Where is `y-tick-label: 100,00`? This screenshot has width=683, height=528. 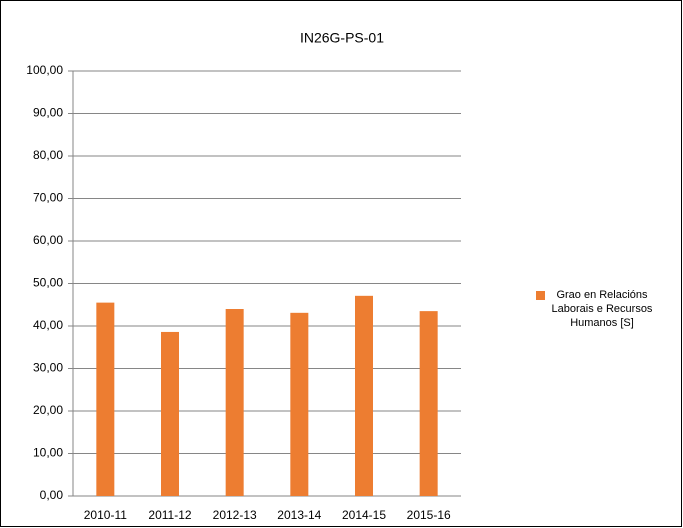 y-tick-label: 100,00 is located at coordinates (44, 70).